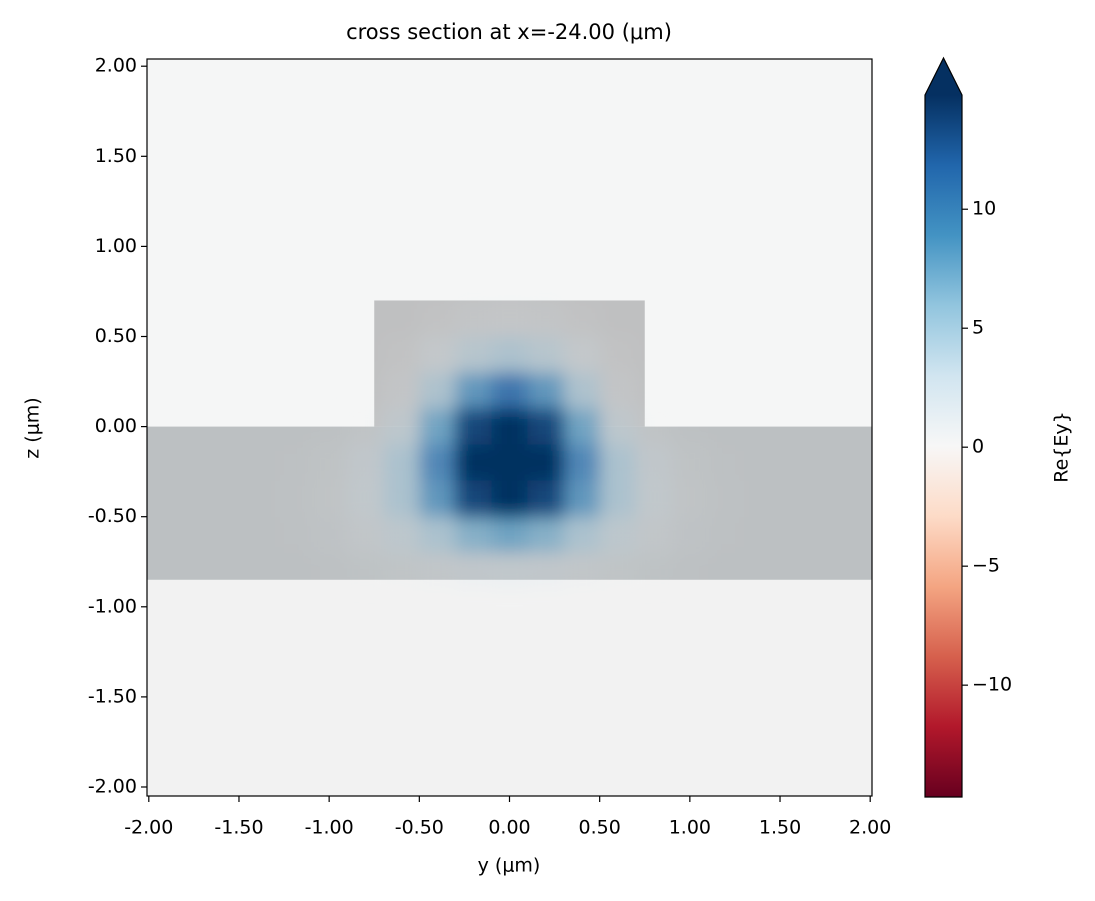  Describe the element at coordinates (509, 32) in the screenshot. I see `chart-title: cross section at x=-24.00 (μm)` at that location.